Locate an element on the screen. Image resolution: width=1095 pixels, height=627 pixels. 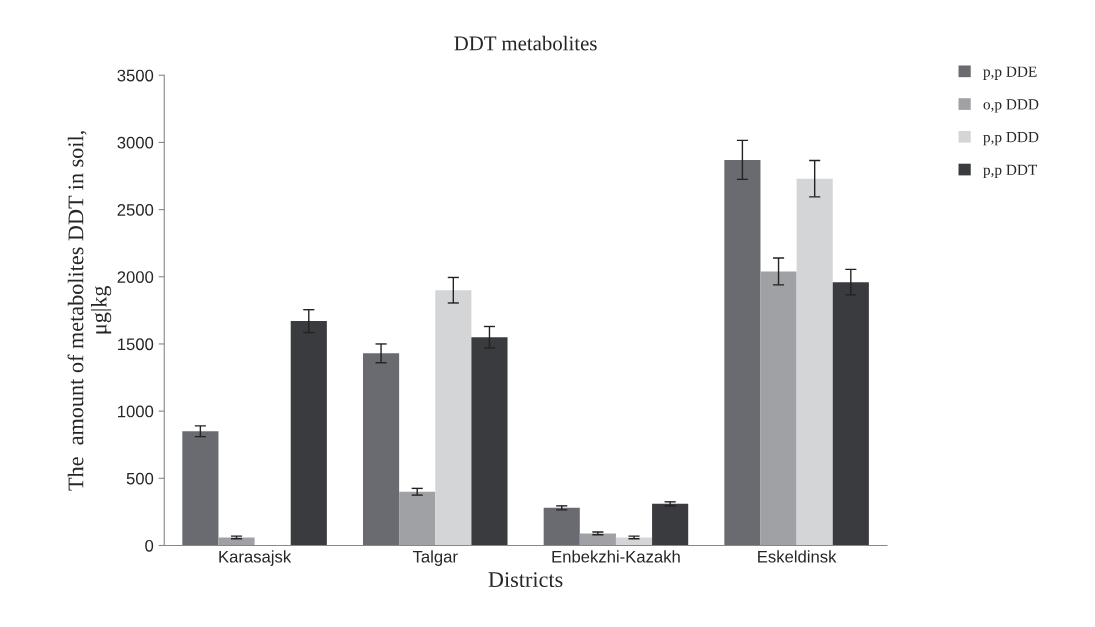
legend-label: p,p DDT is located at coordinates (1010, 171).